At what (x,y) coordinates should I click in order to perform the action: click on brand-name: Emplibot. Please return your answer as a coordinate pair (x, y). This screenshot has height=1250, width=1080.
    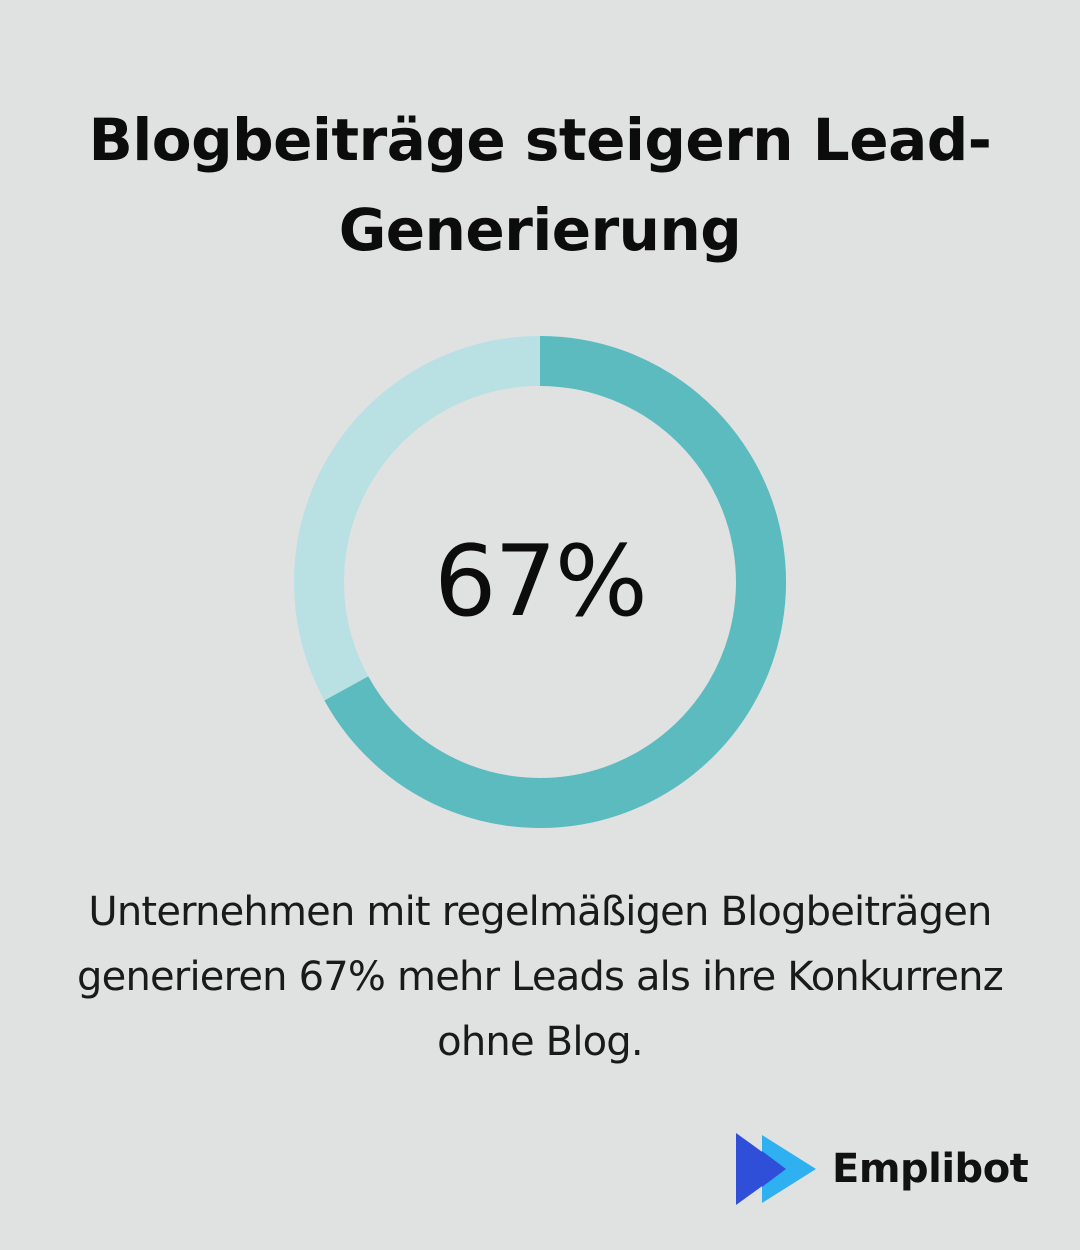
    Looking at the image, I should click on (930, 1169).